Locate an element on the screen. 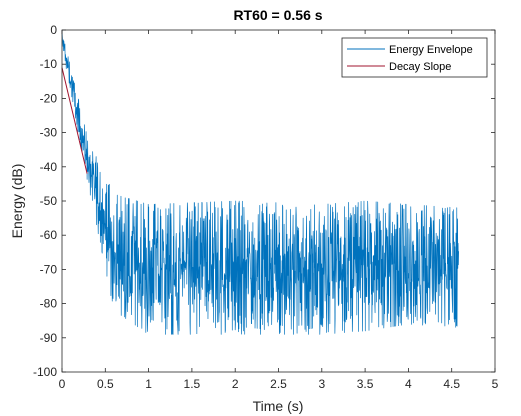  x-tick-label: 1.5 is located at coordinates (192, 384).